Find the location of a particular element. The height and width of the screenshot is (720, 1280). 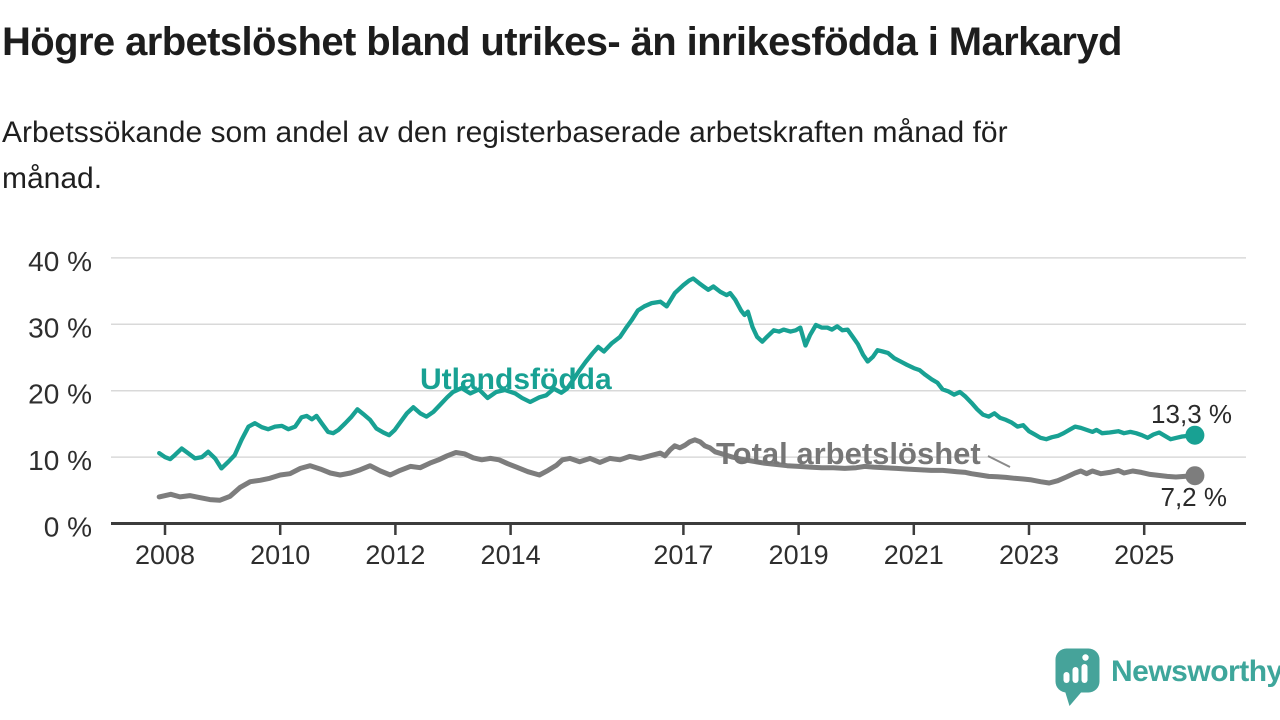

x-tick-label: 2017 is located at coordinates (683, 555).